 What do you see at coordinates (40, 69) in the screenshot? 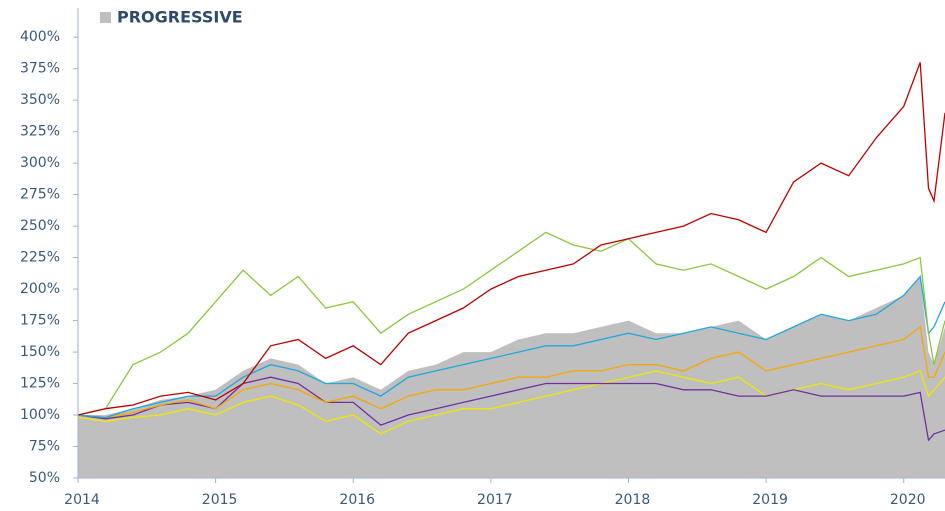
I see `y-tick-label: 375%` at bounding box center [40, 69].